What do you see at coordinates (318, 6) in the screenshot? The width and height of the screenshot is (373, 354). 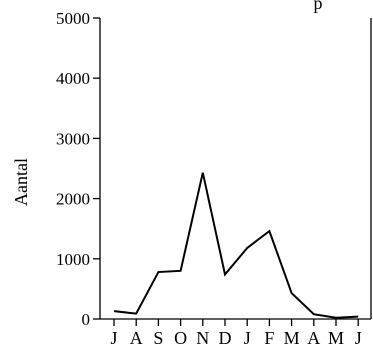 I see `chart-title-fragment: p` at bounding box center [318, 6].